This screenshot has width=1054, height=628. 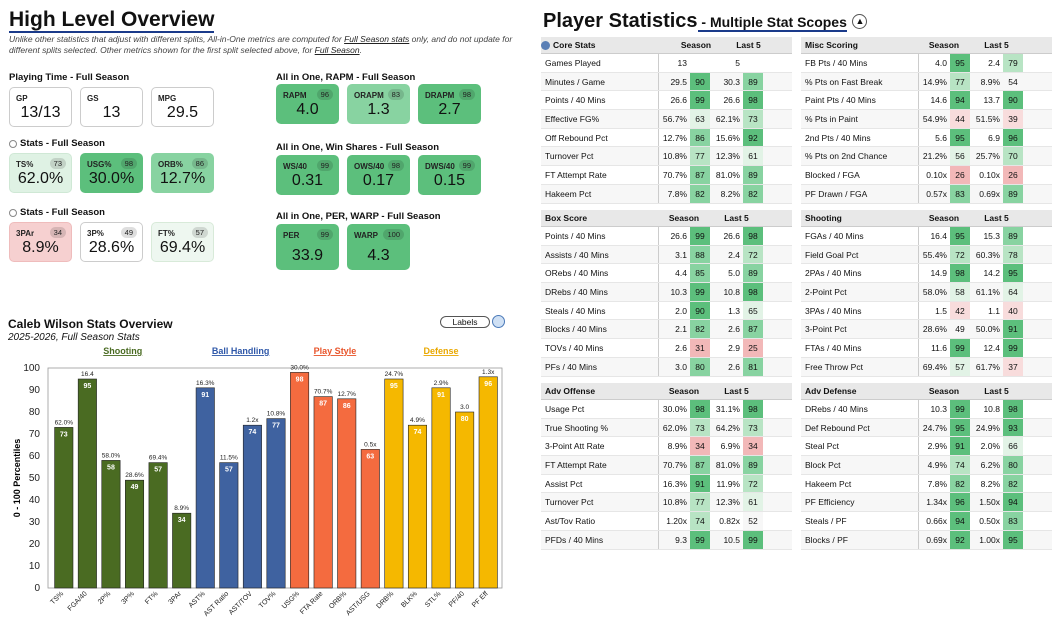 I want to click on season-value: 54.9%, so click(x=934, y=119).